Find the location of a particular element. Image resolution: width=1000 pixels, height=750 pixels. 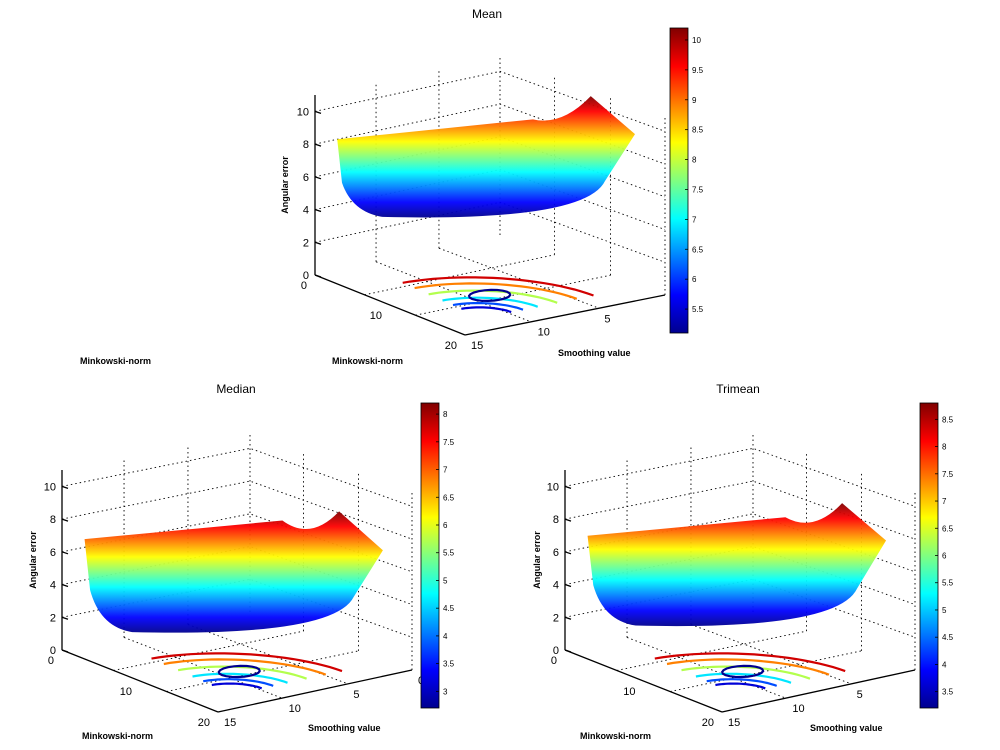

colorbar-tick-label: 5 is located at coordinates (445, 580).